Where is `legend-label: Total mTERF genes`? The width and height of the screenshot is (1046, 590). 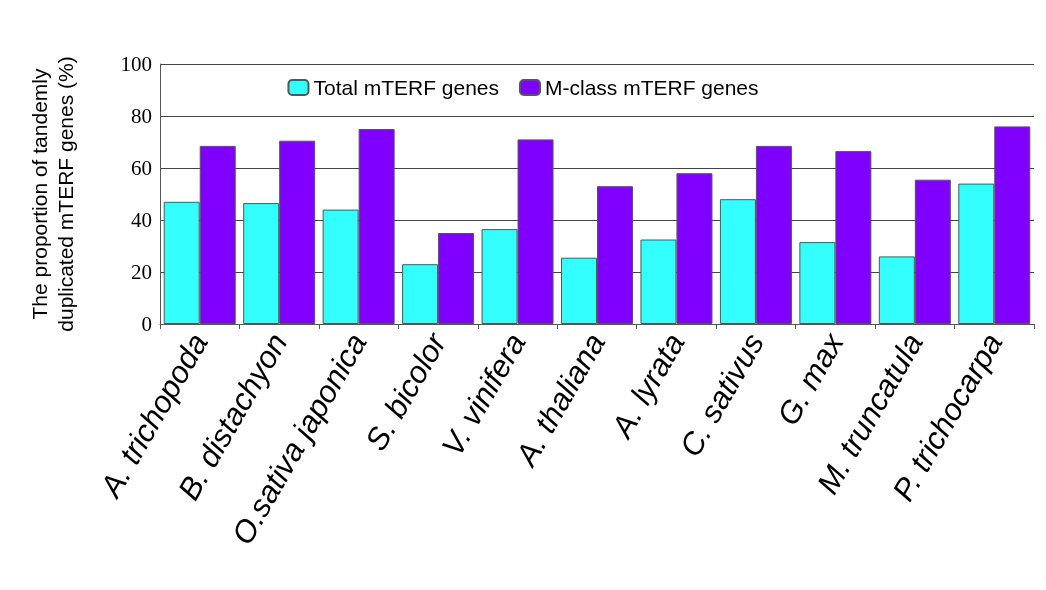 legend-label: Total mTERF genes is located at coordinates (406, 87).